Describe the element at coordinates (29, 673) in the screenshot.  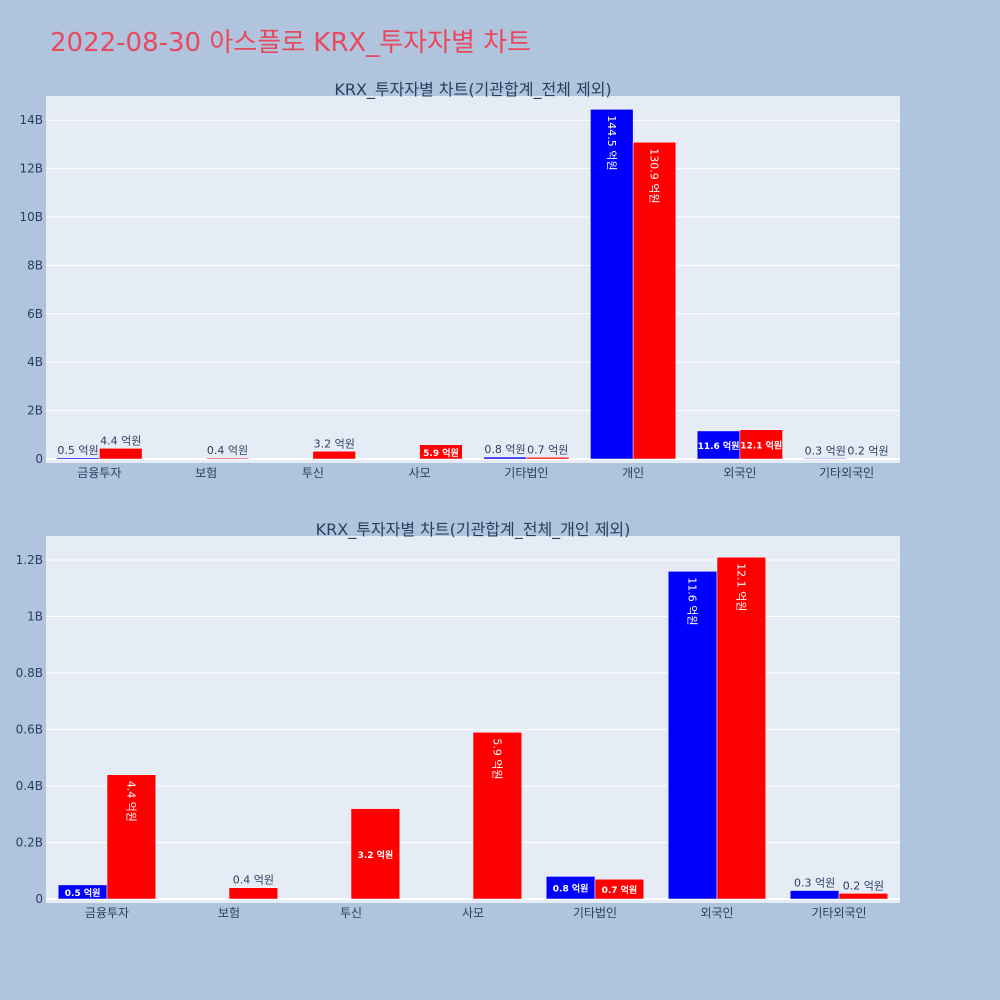
I see `y-tick-label: 0.8B` at that location.